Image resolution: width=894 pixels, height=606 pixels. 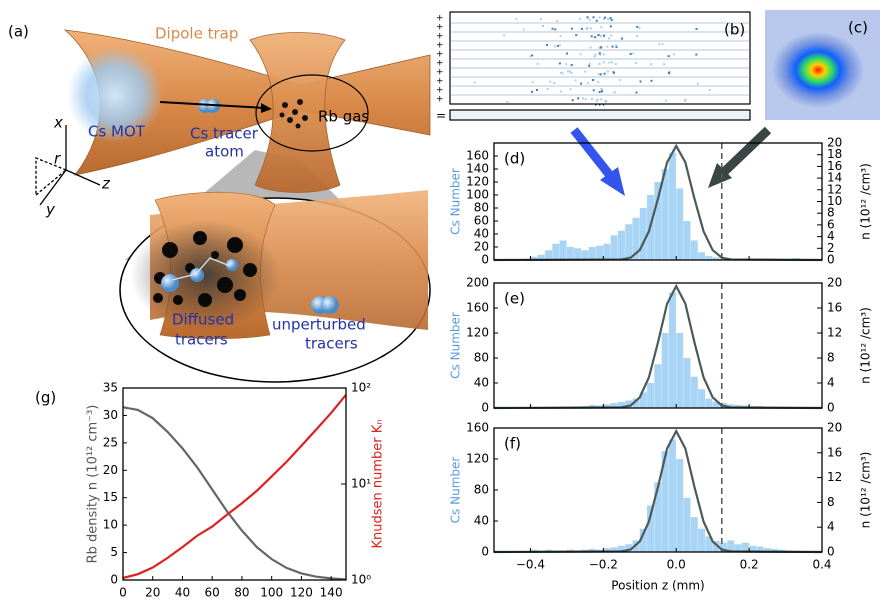 I want to click on diffused-tracer, so click(x=232, y=265).